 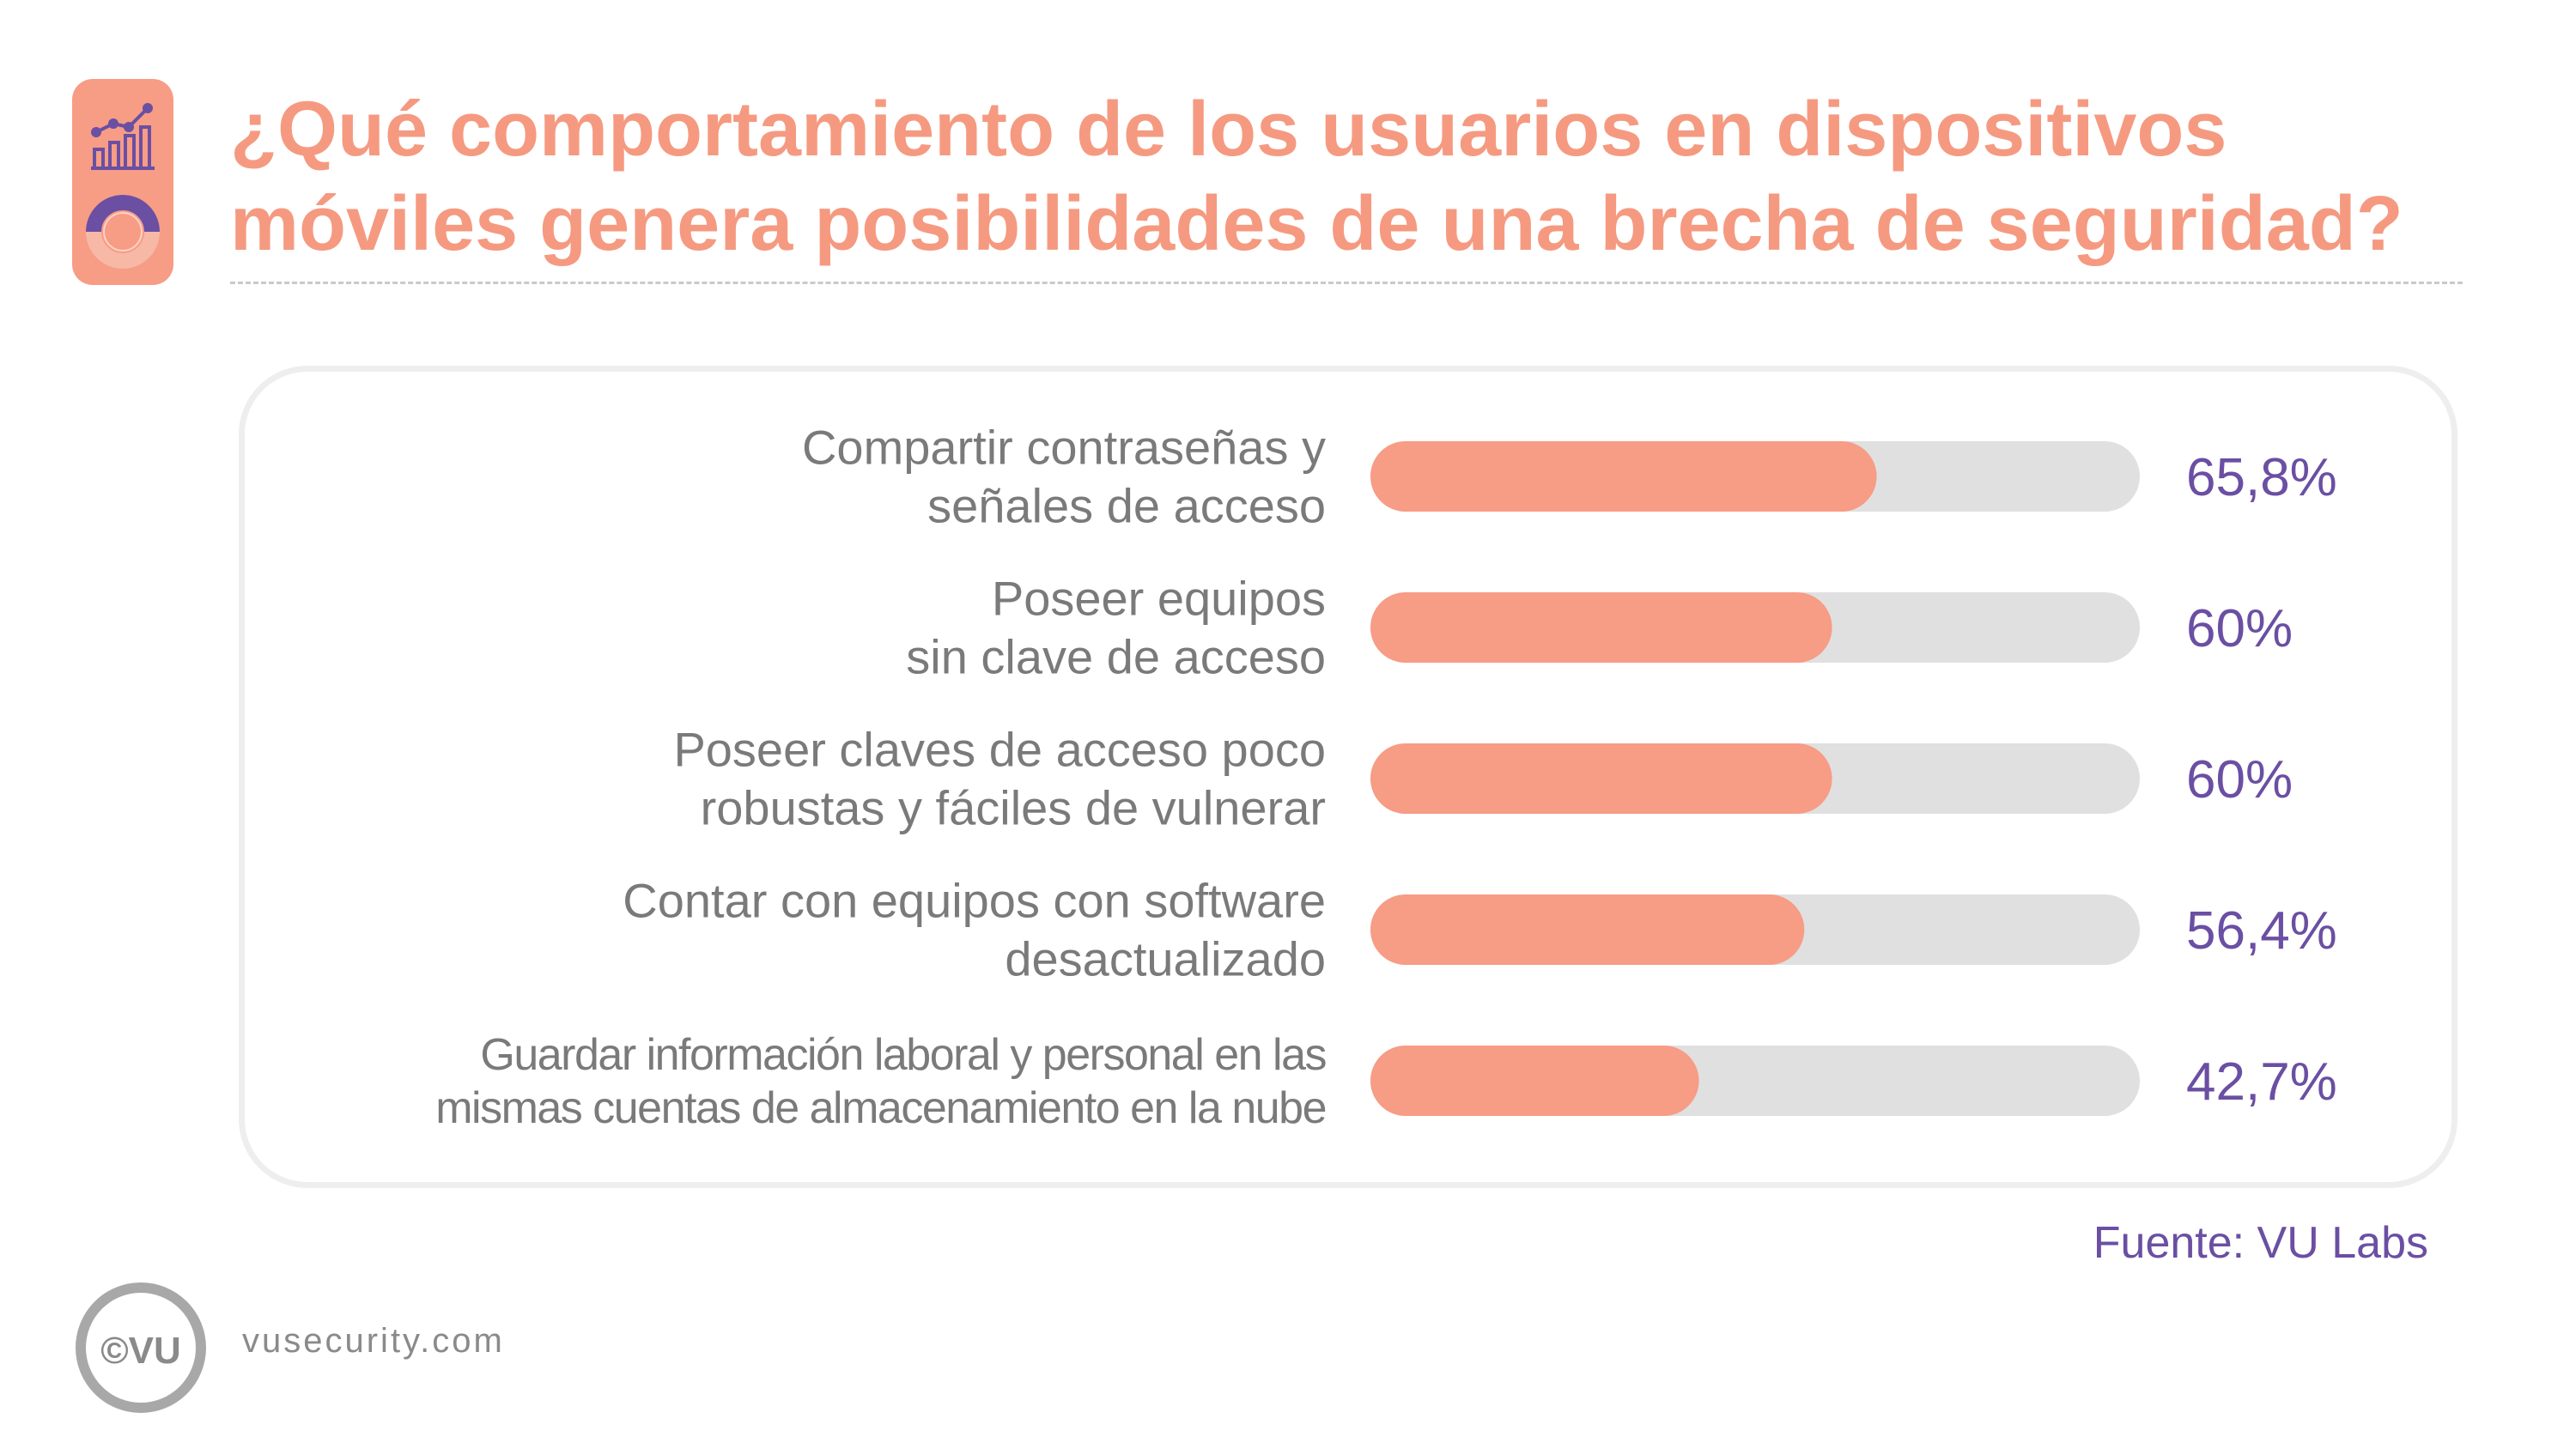 I want to click on chart-row: Poseer equipos sin clave de acceso 60%, so click(x=1599, y=628).